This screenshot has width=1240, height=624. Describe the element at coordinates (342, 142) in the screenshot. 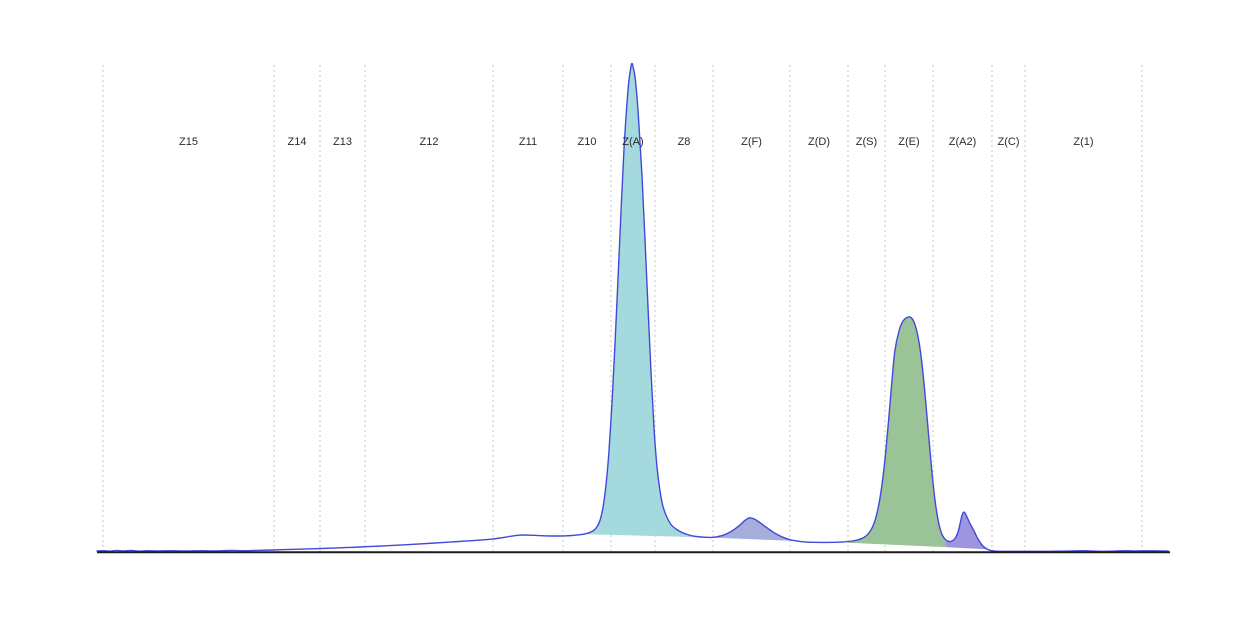

I see `zone-label-z13: Z13` at that location.